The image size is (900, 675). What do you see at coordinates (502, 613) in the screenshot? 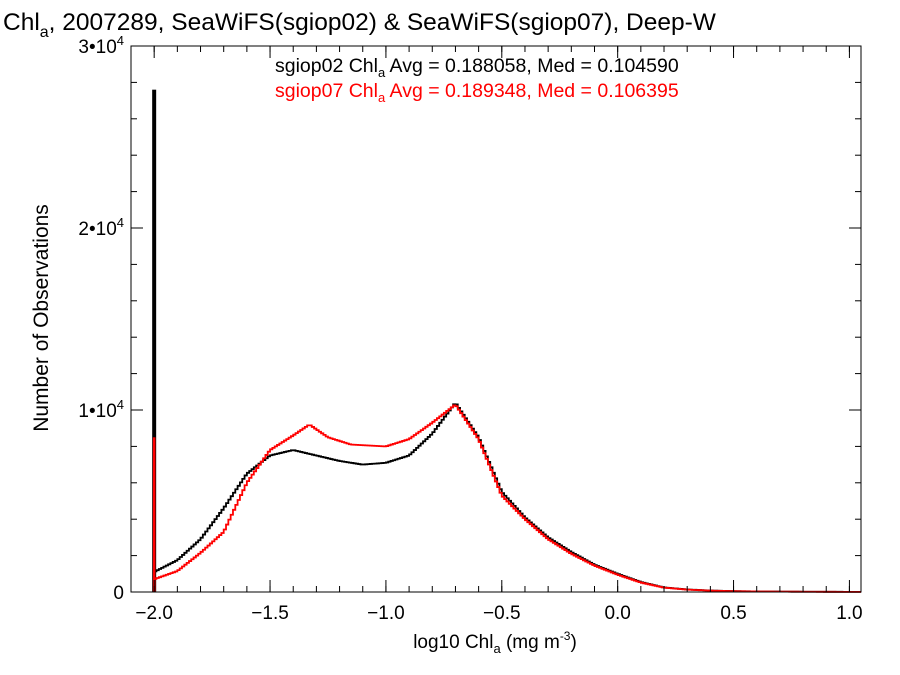
I see `x-tick-label: −0.5` at bounding box center [502, 613].